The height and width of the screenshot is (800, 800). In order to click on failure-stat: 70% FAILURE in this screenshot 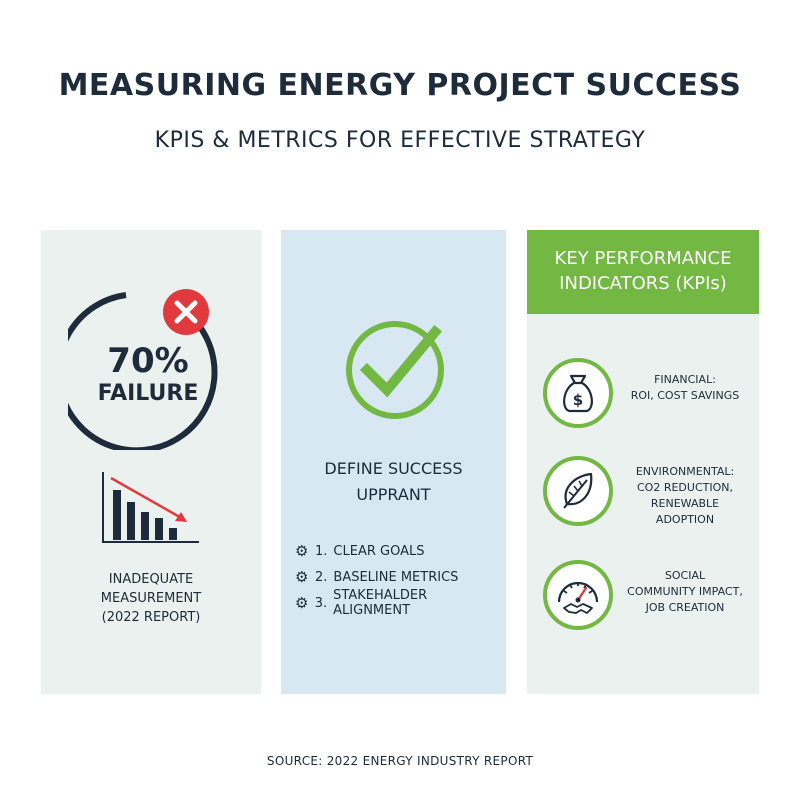, I will do `click(148, 375)`.